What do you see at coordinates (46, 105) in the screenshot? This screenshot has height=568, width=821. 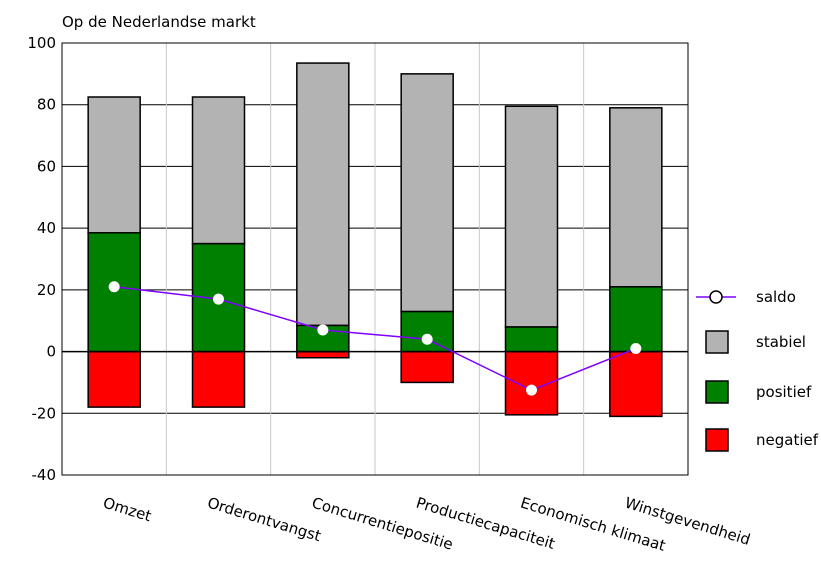 I see `y-tick-label: 80` at bounding box center [46, 105].